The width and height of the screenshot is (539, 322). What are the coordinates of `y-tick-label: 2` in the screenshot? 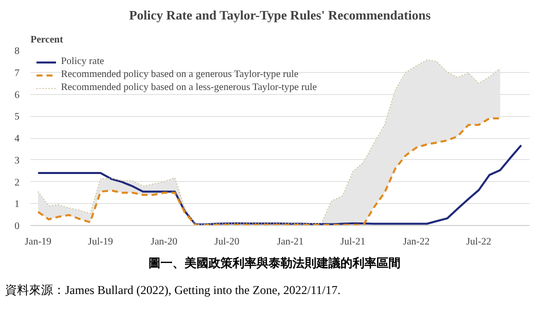 It's located at (17, 182).